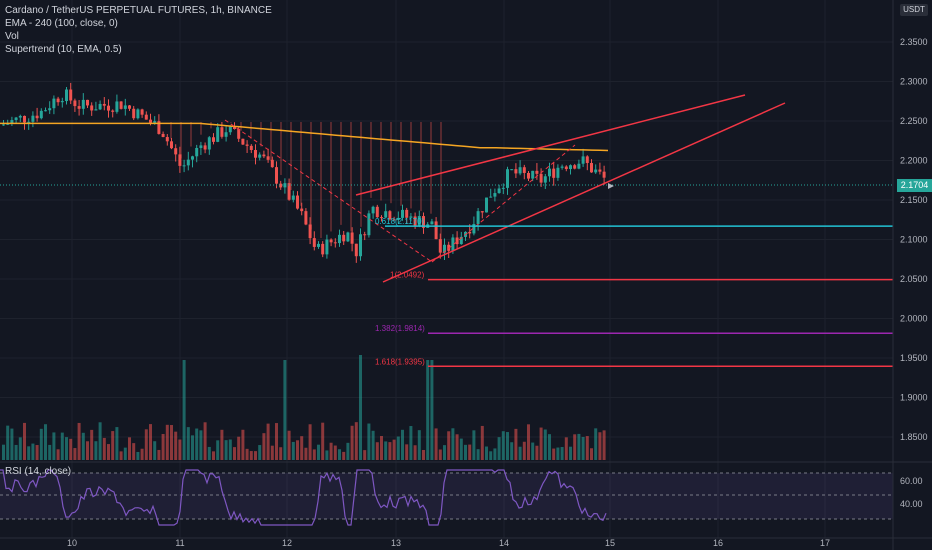 This screenshot has width=932, height=550. I want to click on currency-badge: USDT, so click(914, 10).